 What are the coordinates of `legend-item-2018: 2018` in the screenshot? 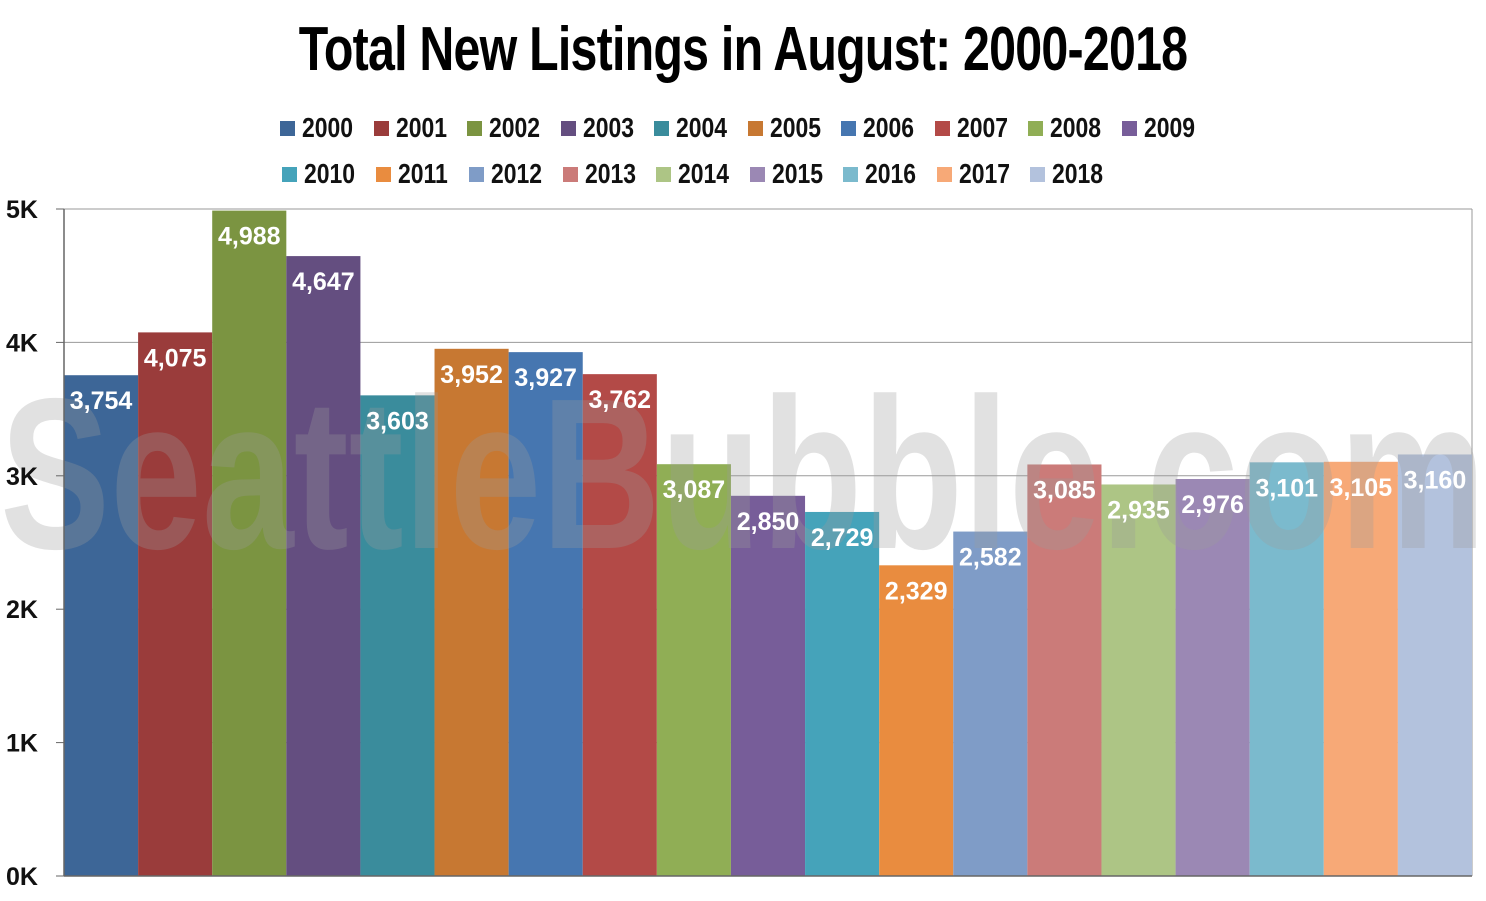 It's located at (1072, 174).